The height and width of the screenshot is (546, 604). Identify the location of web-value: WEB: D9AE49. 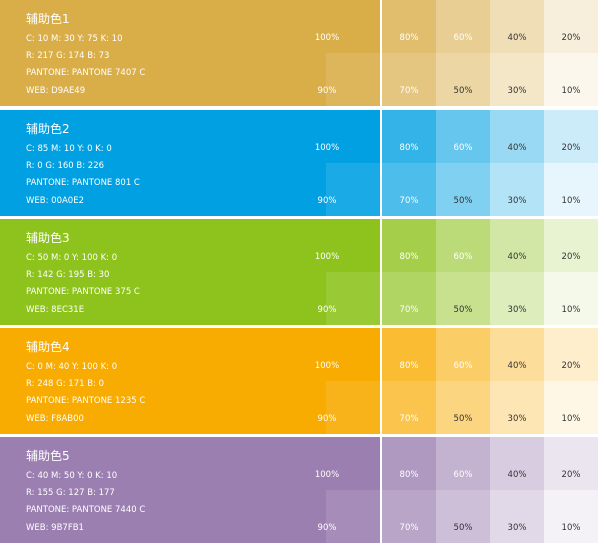
(56, 91).